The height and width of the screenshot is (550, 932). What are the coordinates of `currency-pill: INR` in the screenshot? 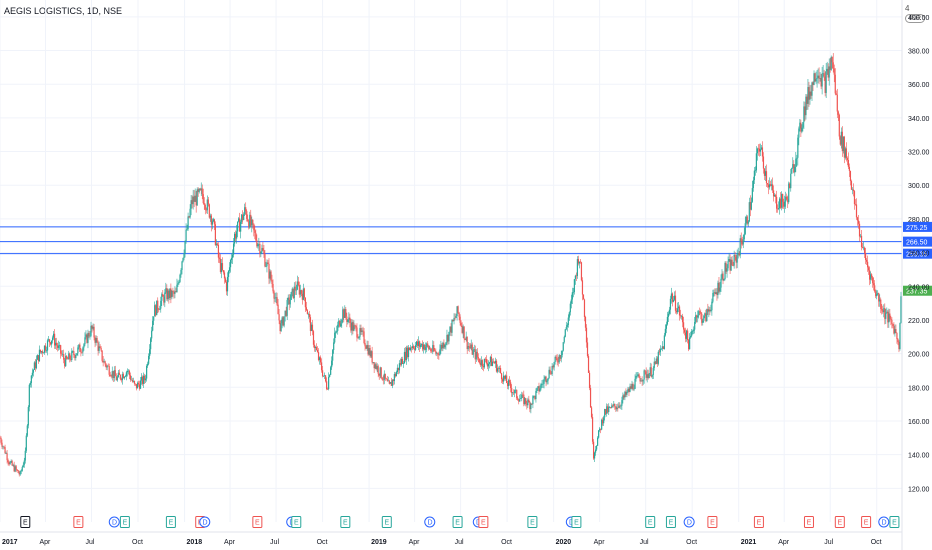 It's located at (915, 18).